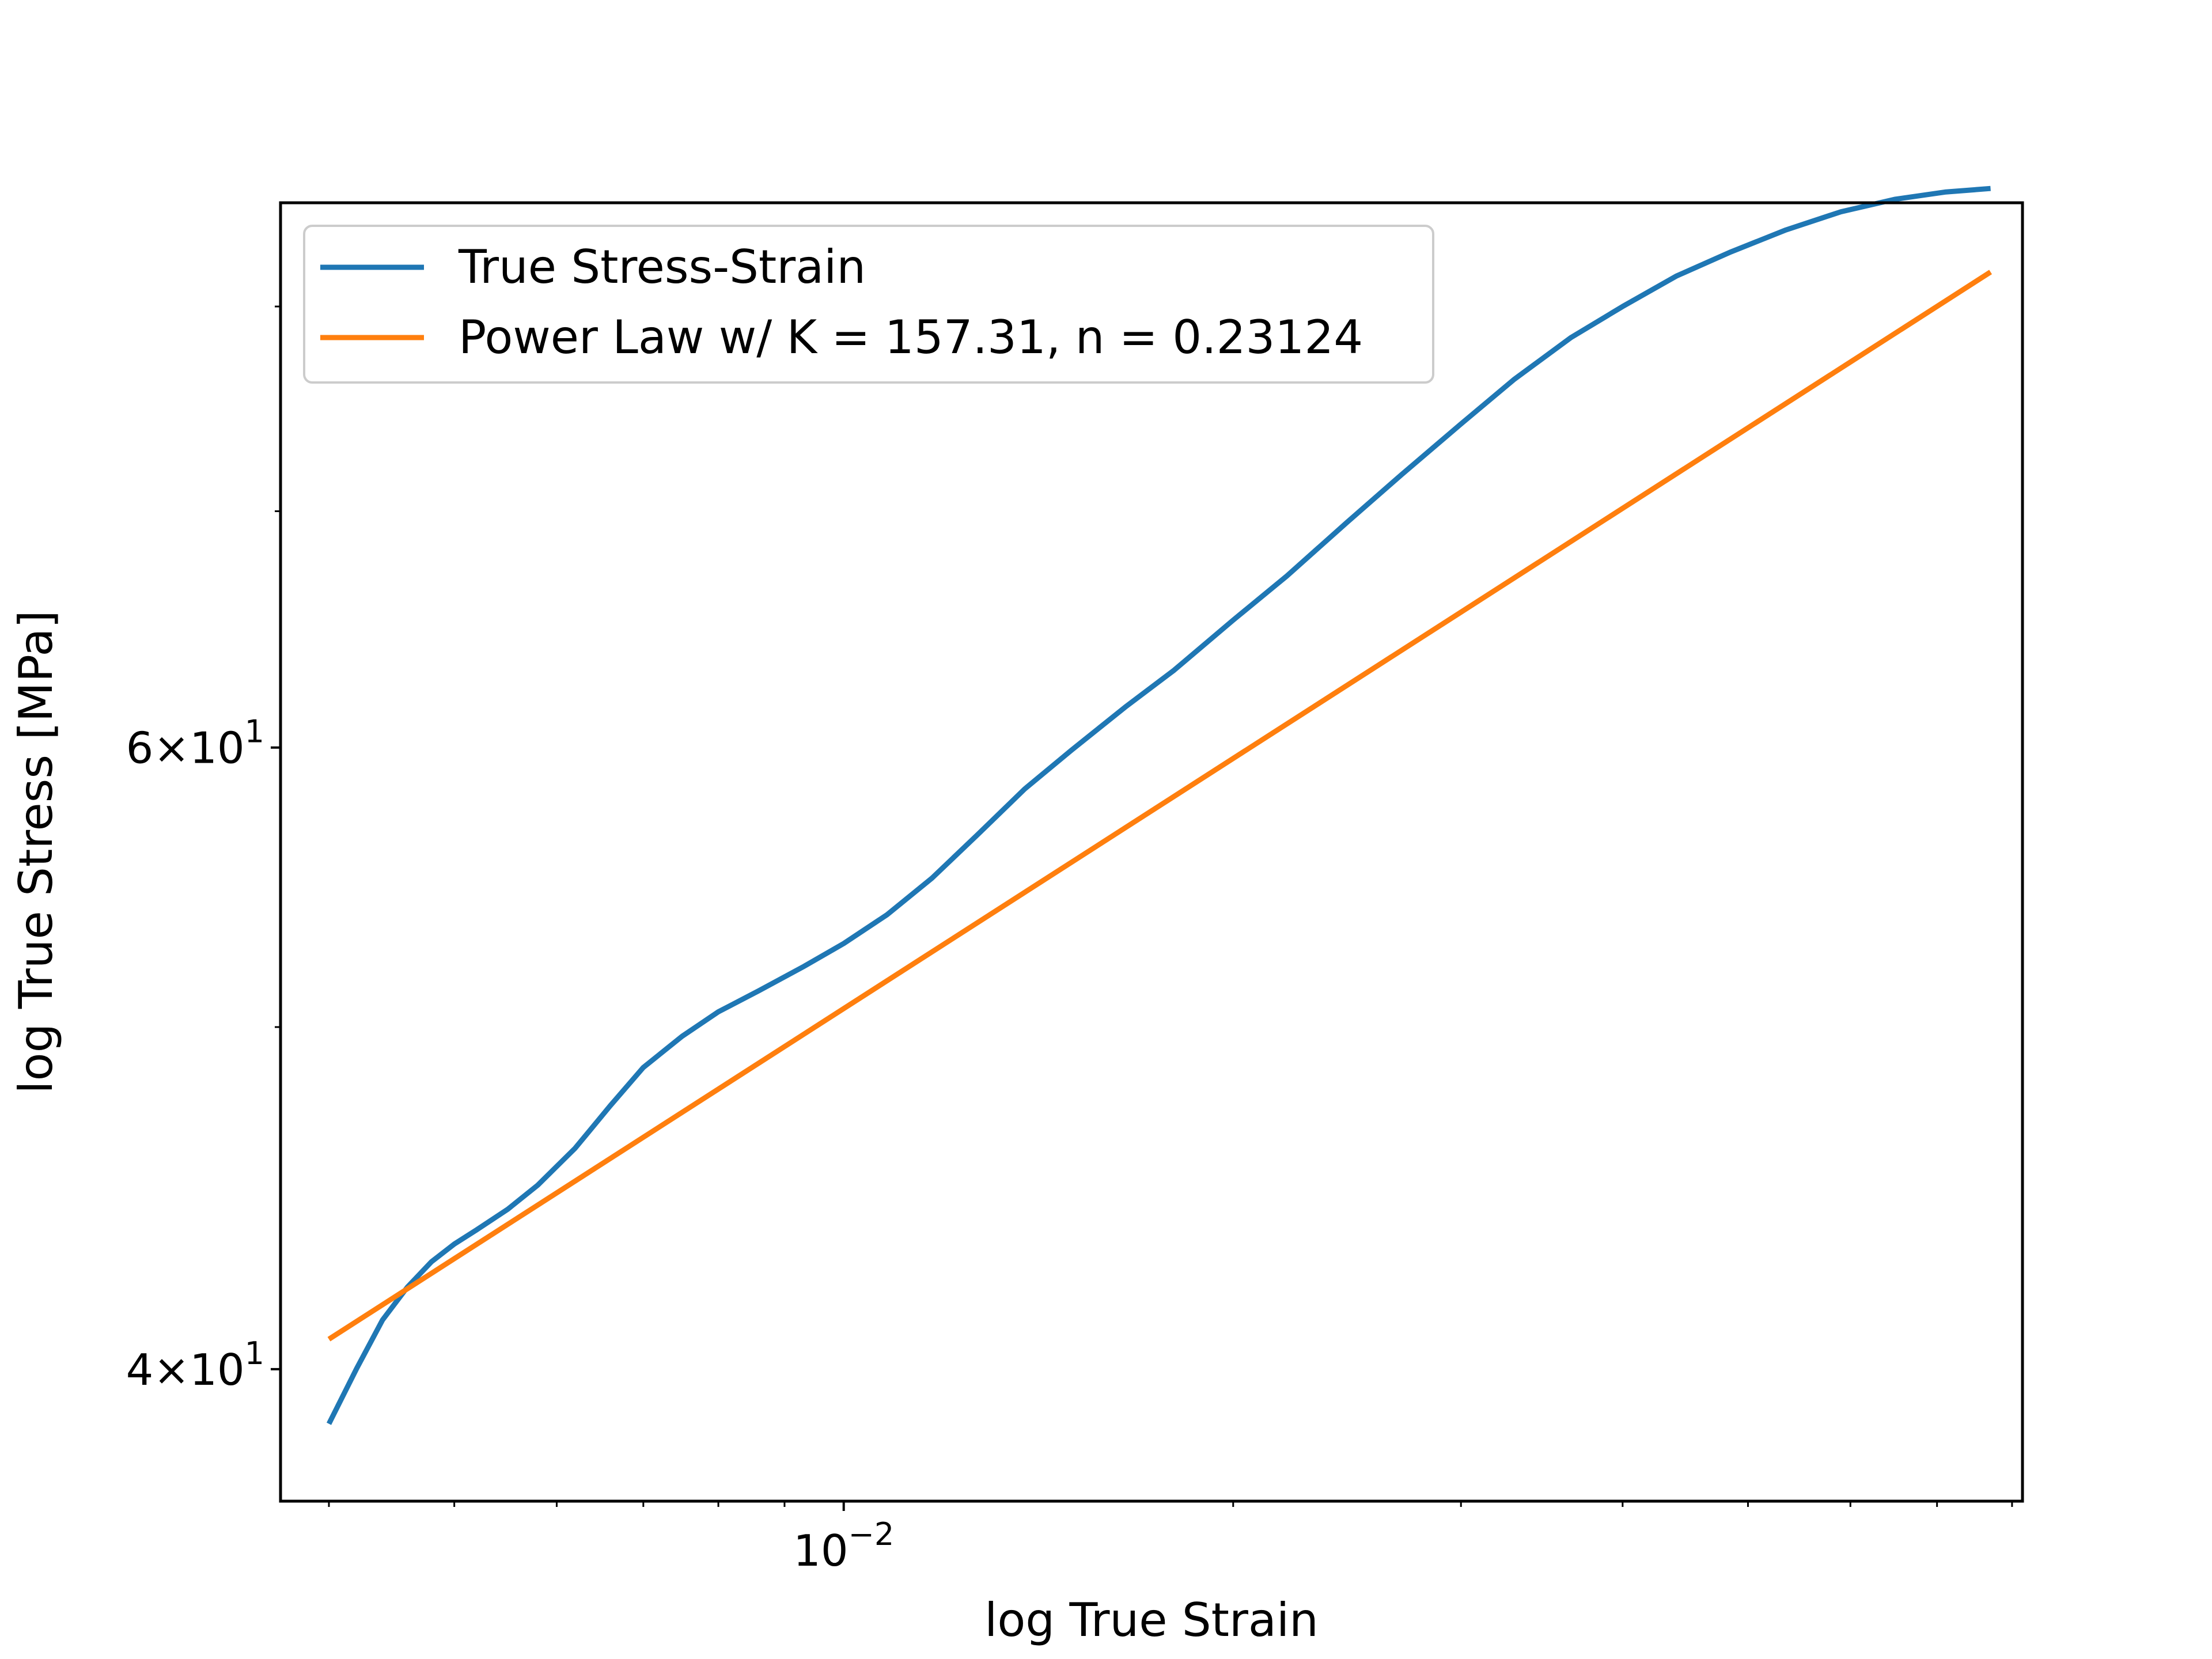 Image resolution: width=2212 pixels, height=1659 pixels. Describe the element at coordinates (662, 267) in the screenshot. I see `legend-label-1: True Stress-Strain` at that location.